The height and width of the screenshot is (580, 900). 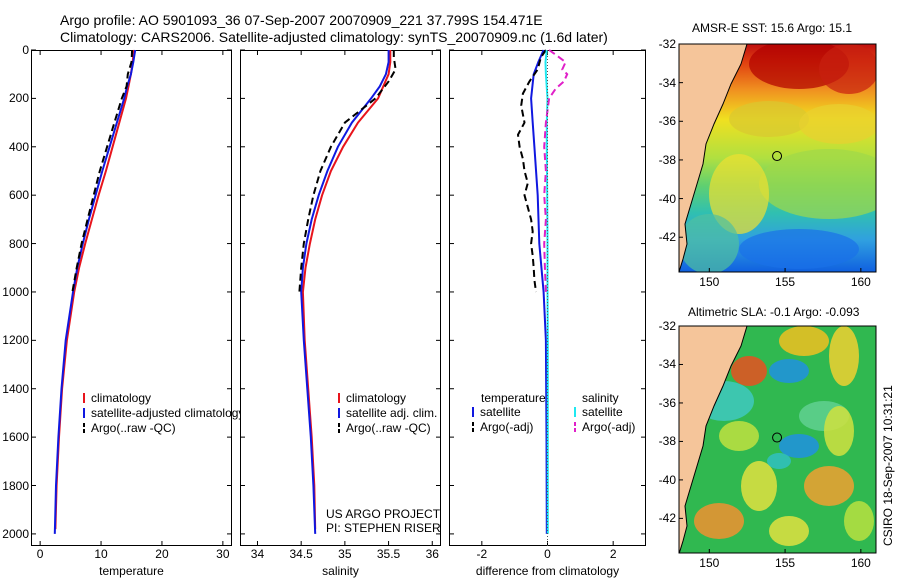 I want to click on sst-map, so click(x=777, y=158).